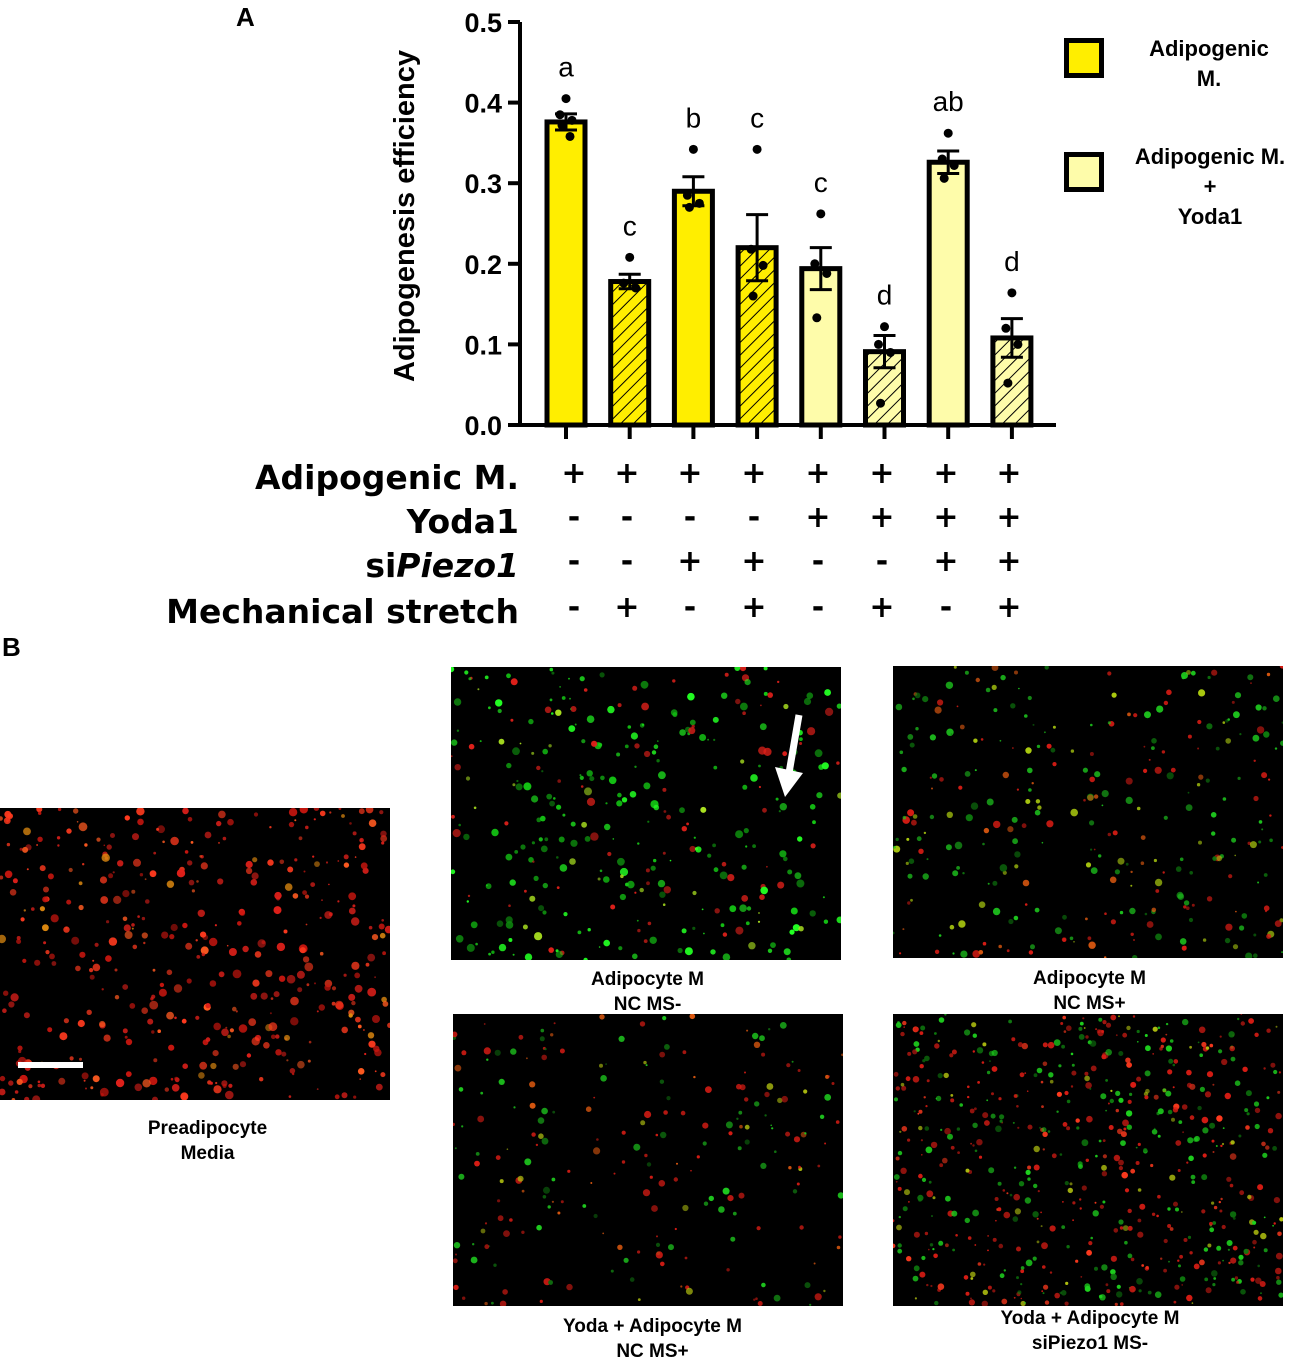  What do you see at coordinates (1018, 344) in the screenshot?
I see `data-point` at bounding box center [1018, 344].